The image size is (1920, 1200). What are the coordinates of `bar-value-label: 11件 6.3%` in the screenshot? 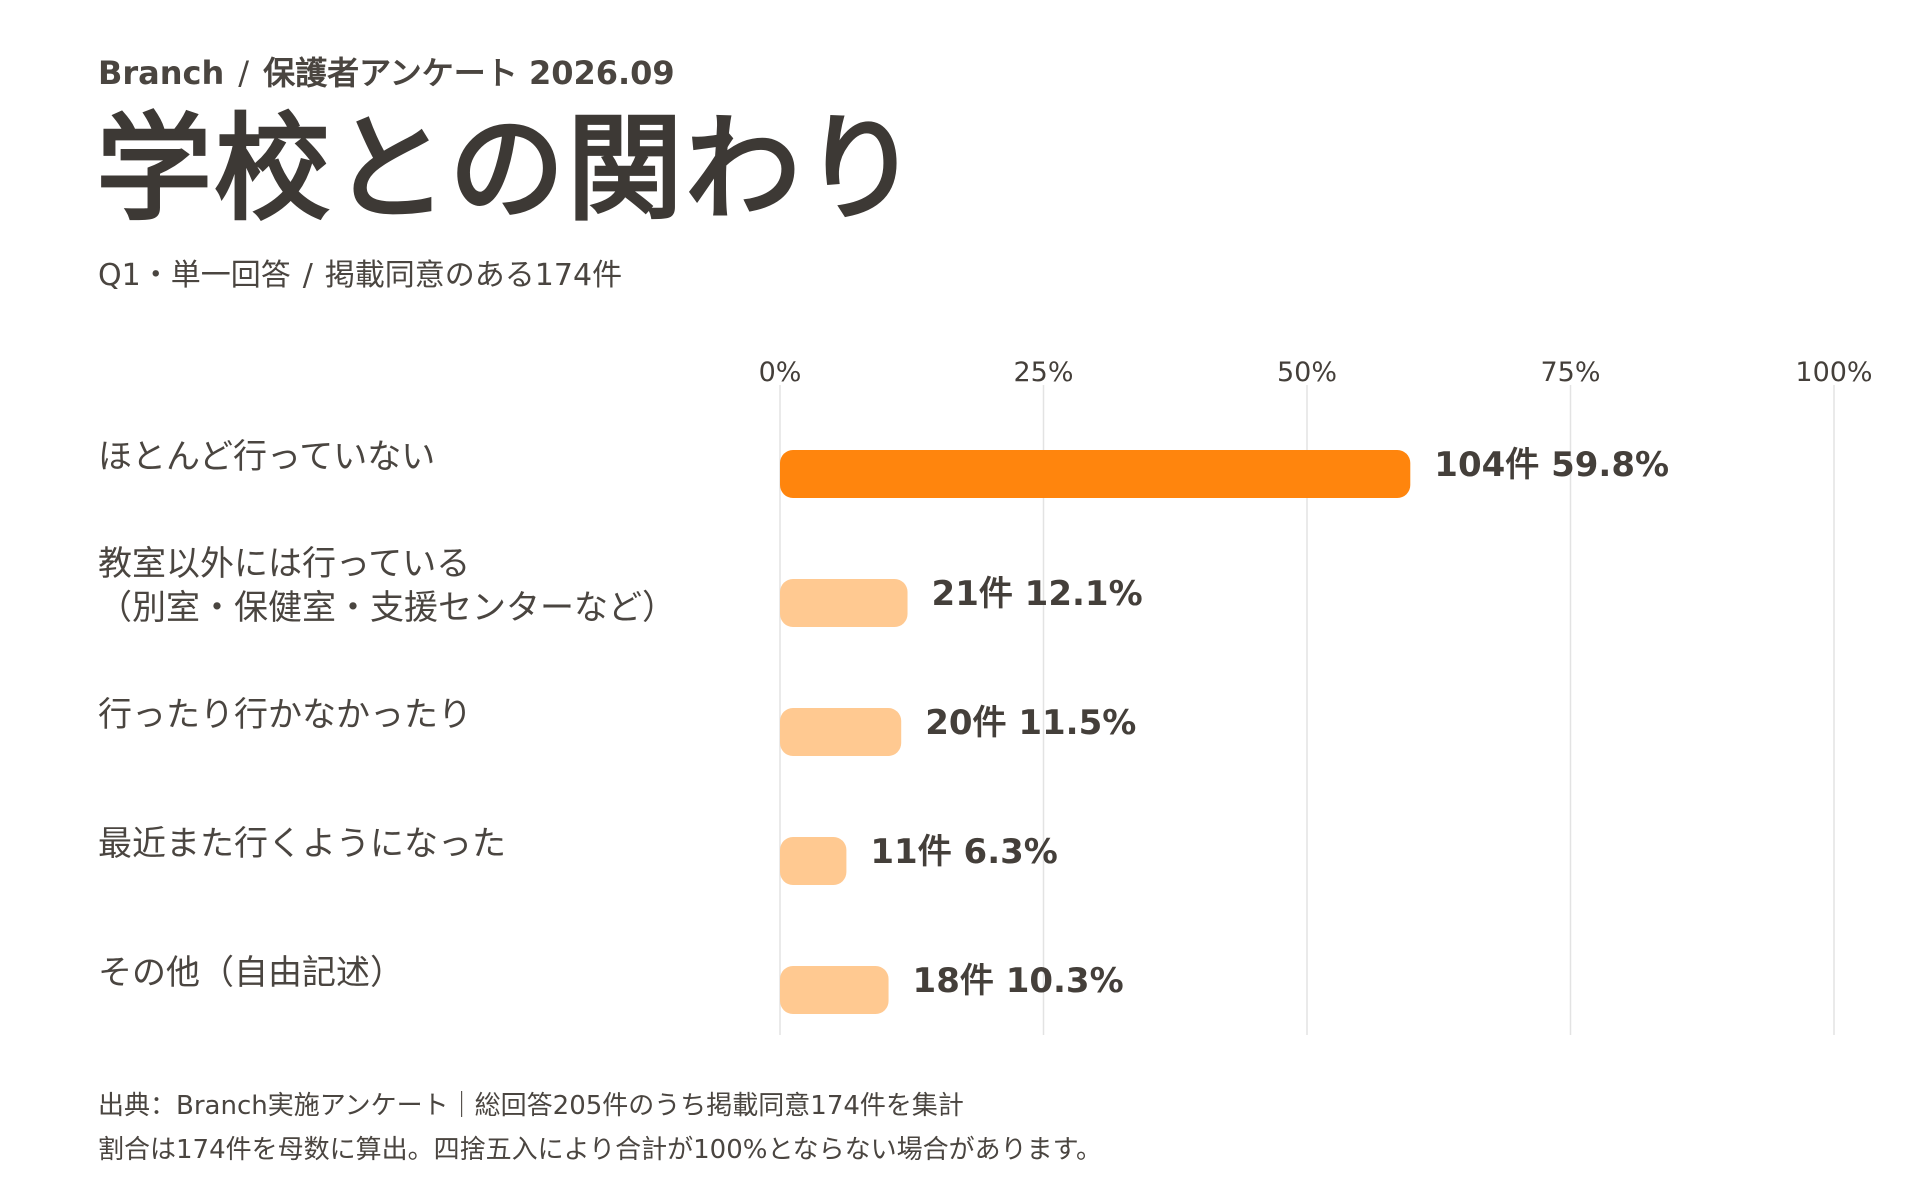 It's located at (963, 852).